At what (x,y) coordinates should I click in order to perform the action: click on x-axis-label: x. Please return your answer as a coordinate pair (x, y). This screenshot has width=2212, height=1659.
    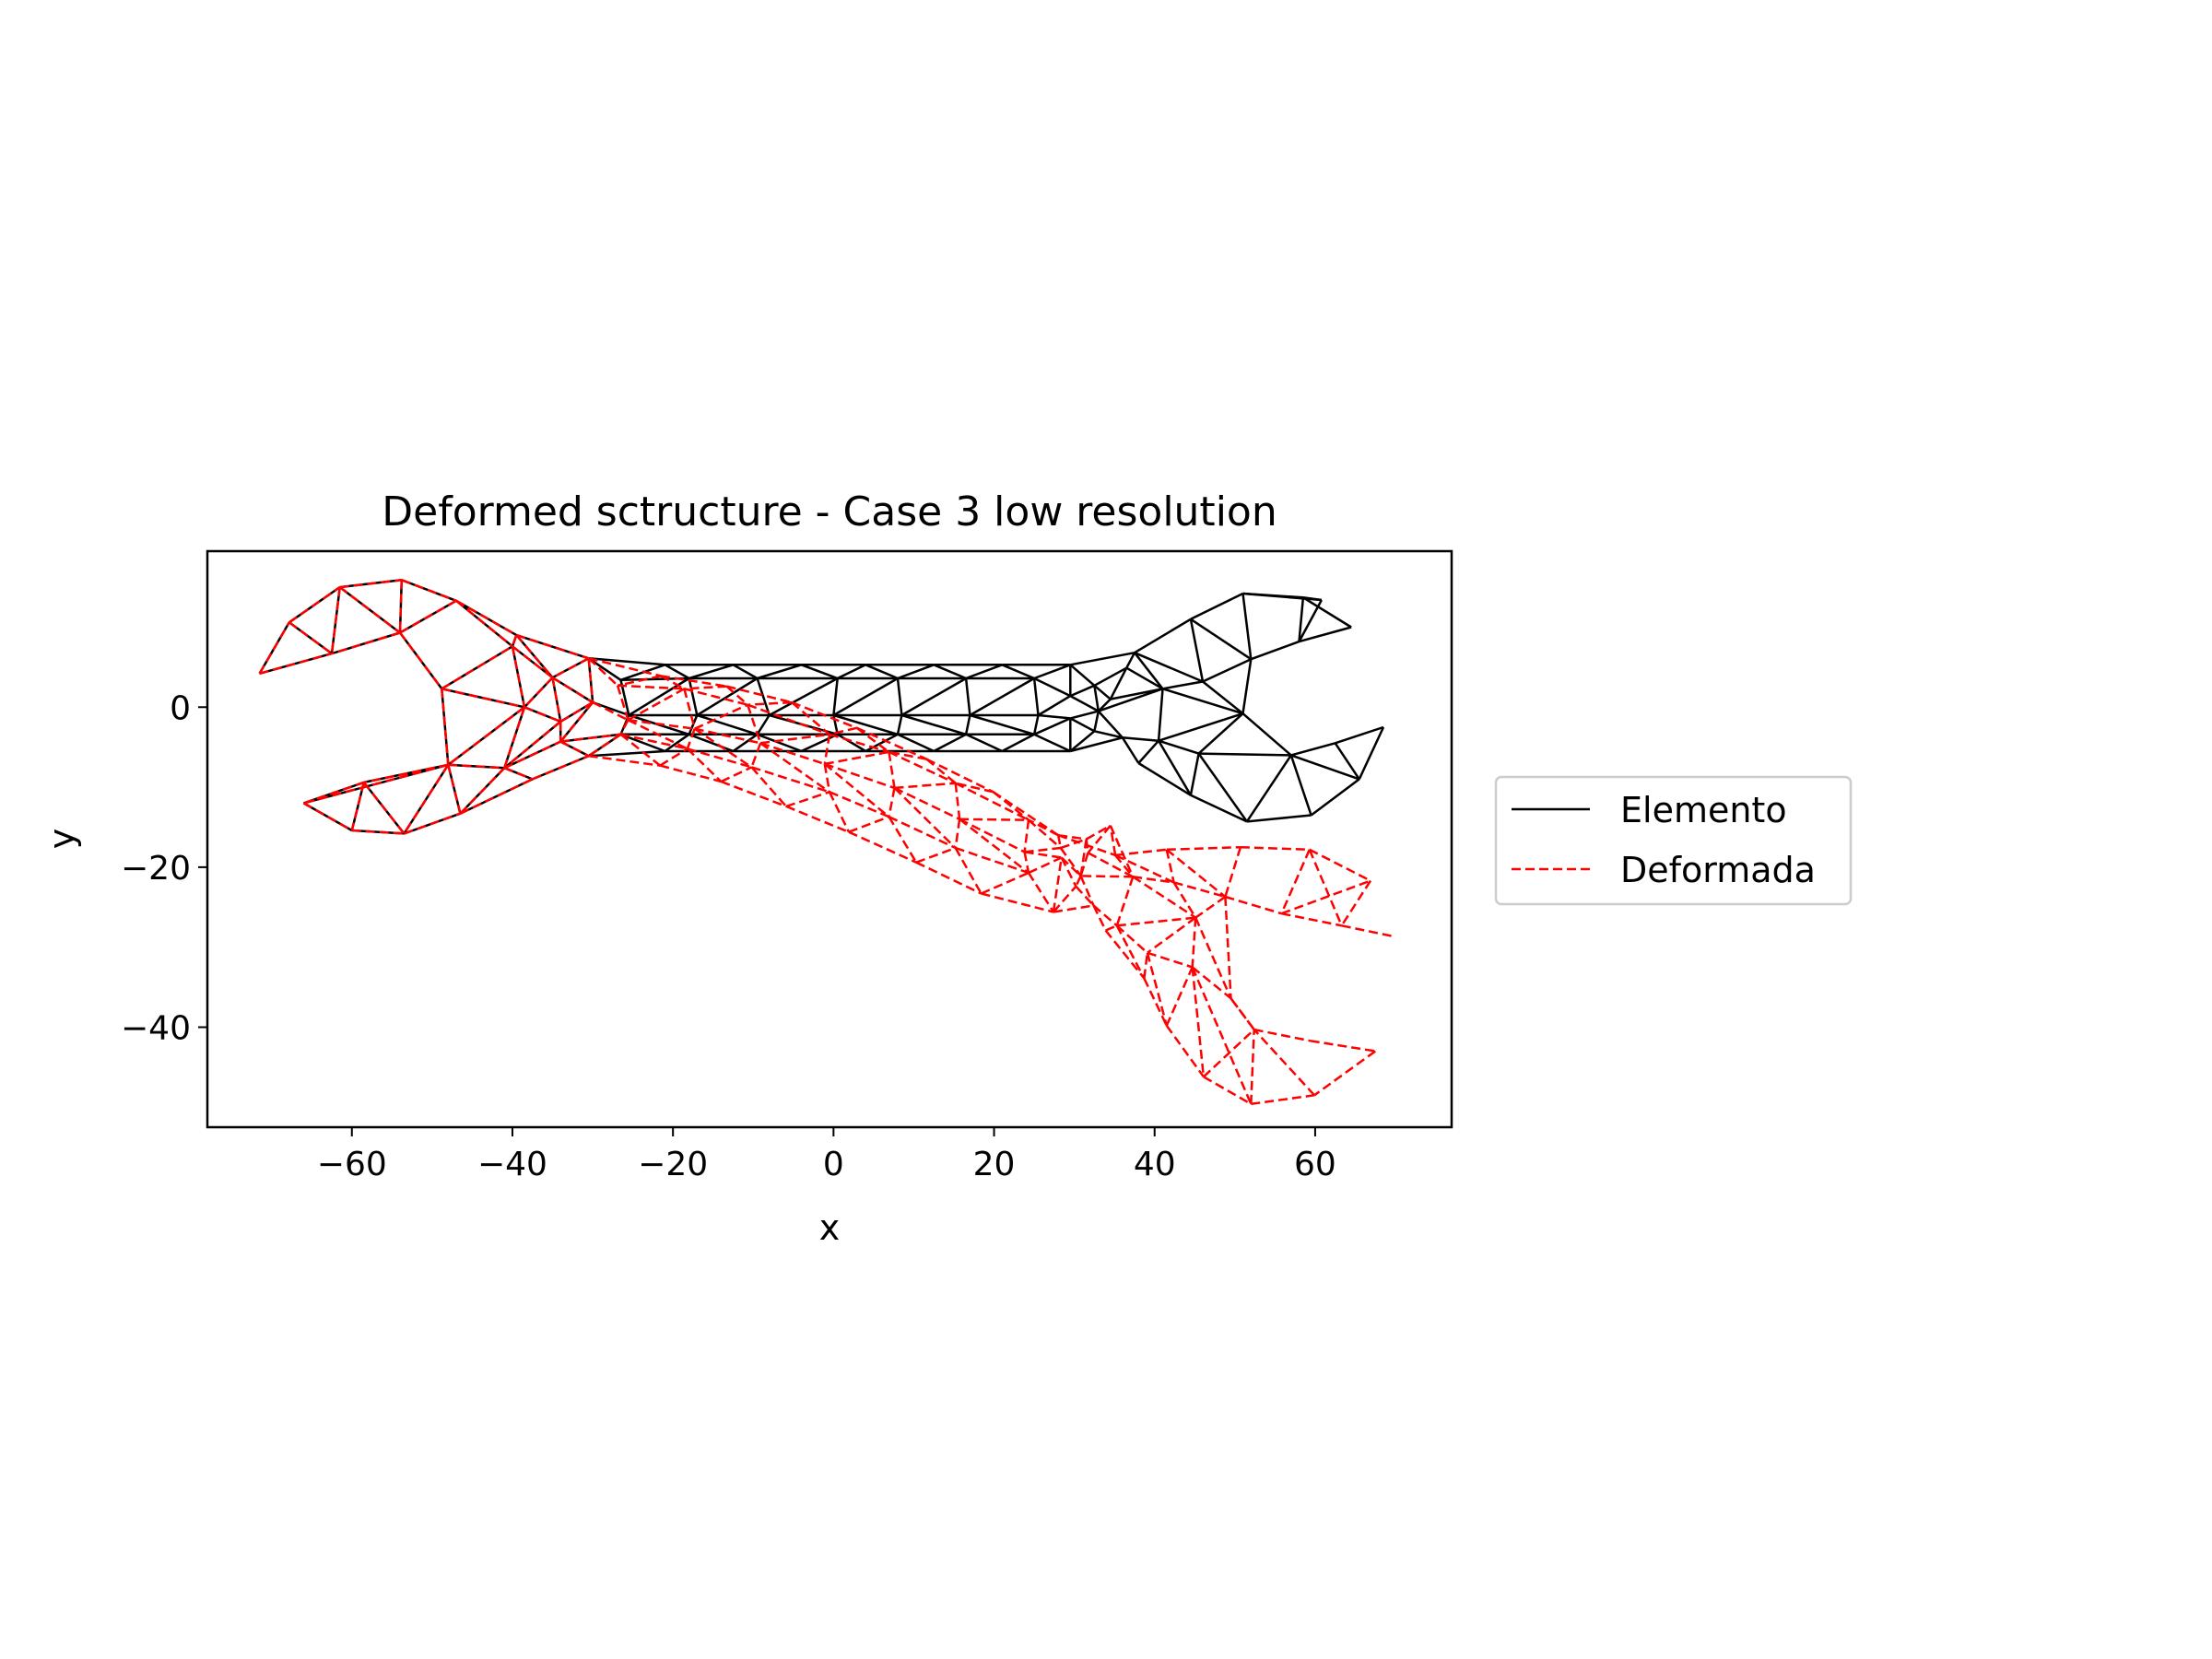
    Looking at the image, I should click on (830, 1227).